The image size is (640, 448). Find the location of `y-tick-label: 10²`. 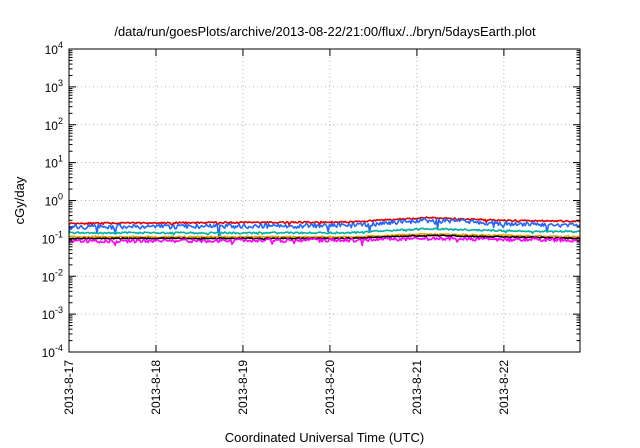

y-tick-label: 10² is located at coordinates (54, 124).